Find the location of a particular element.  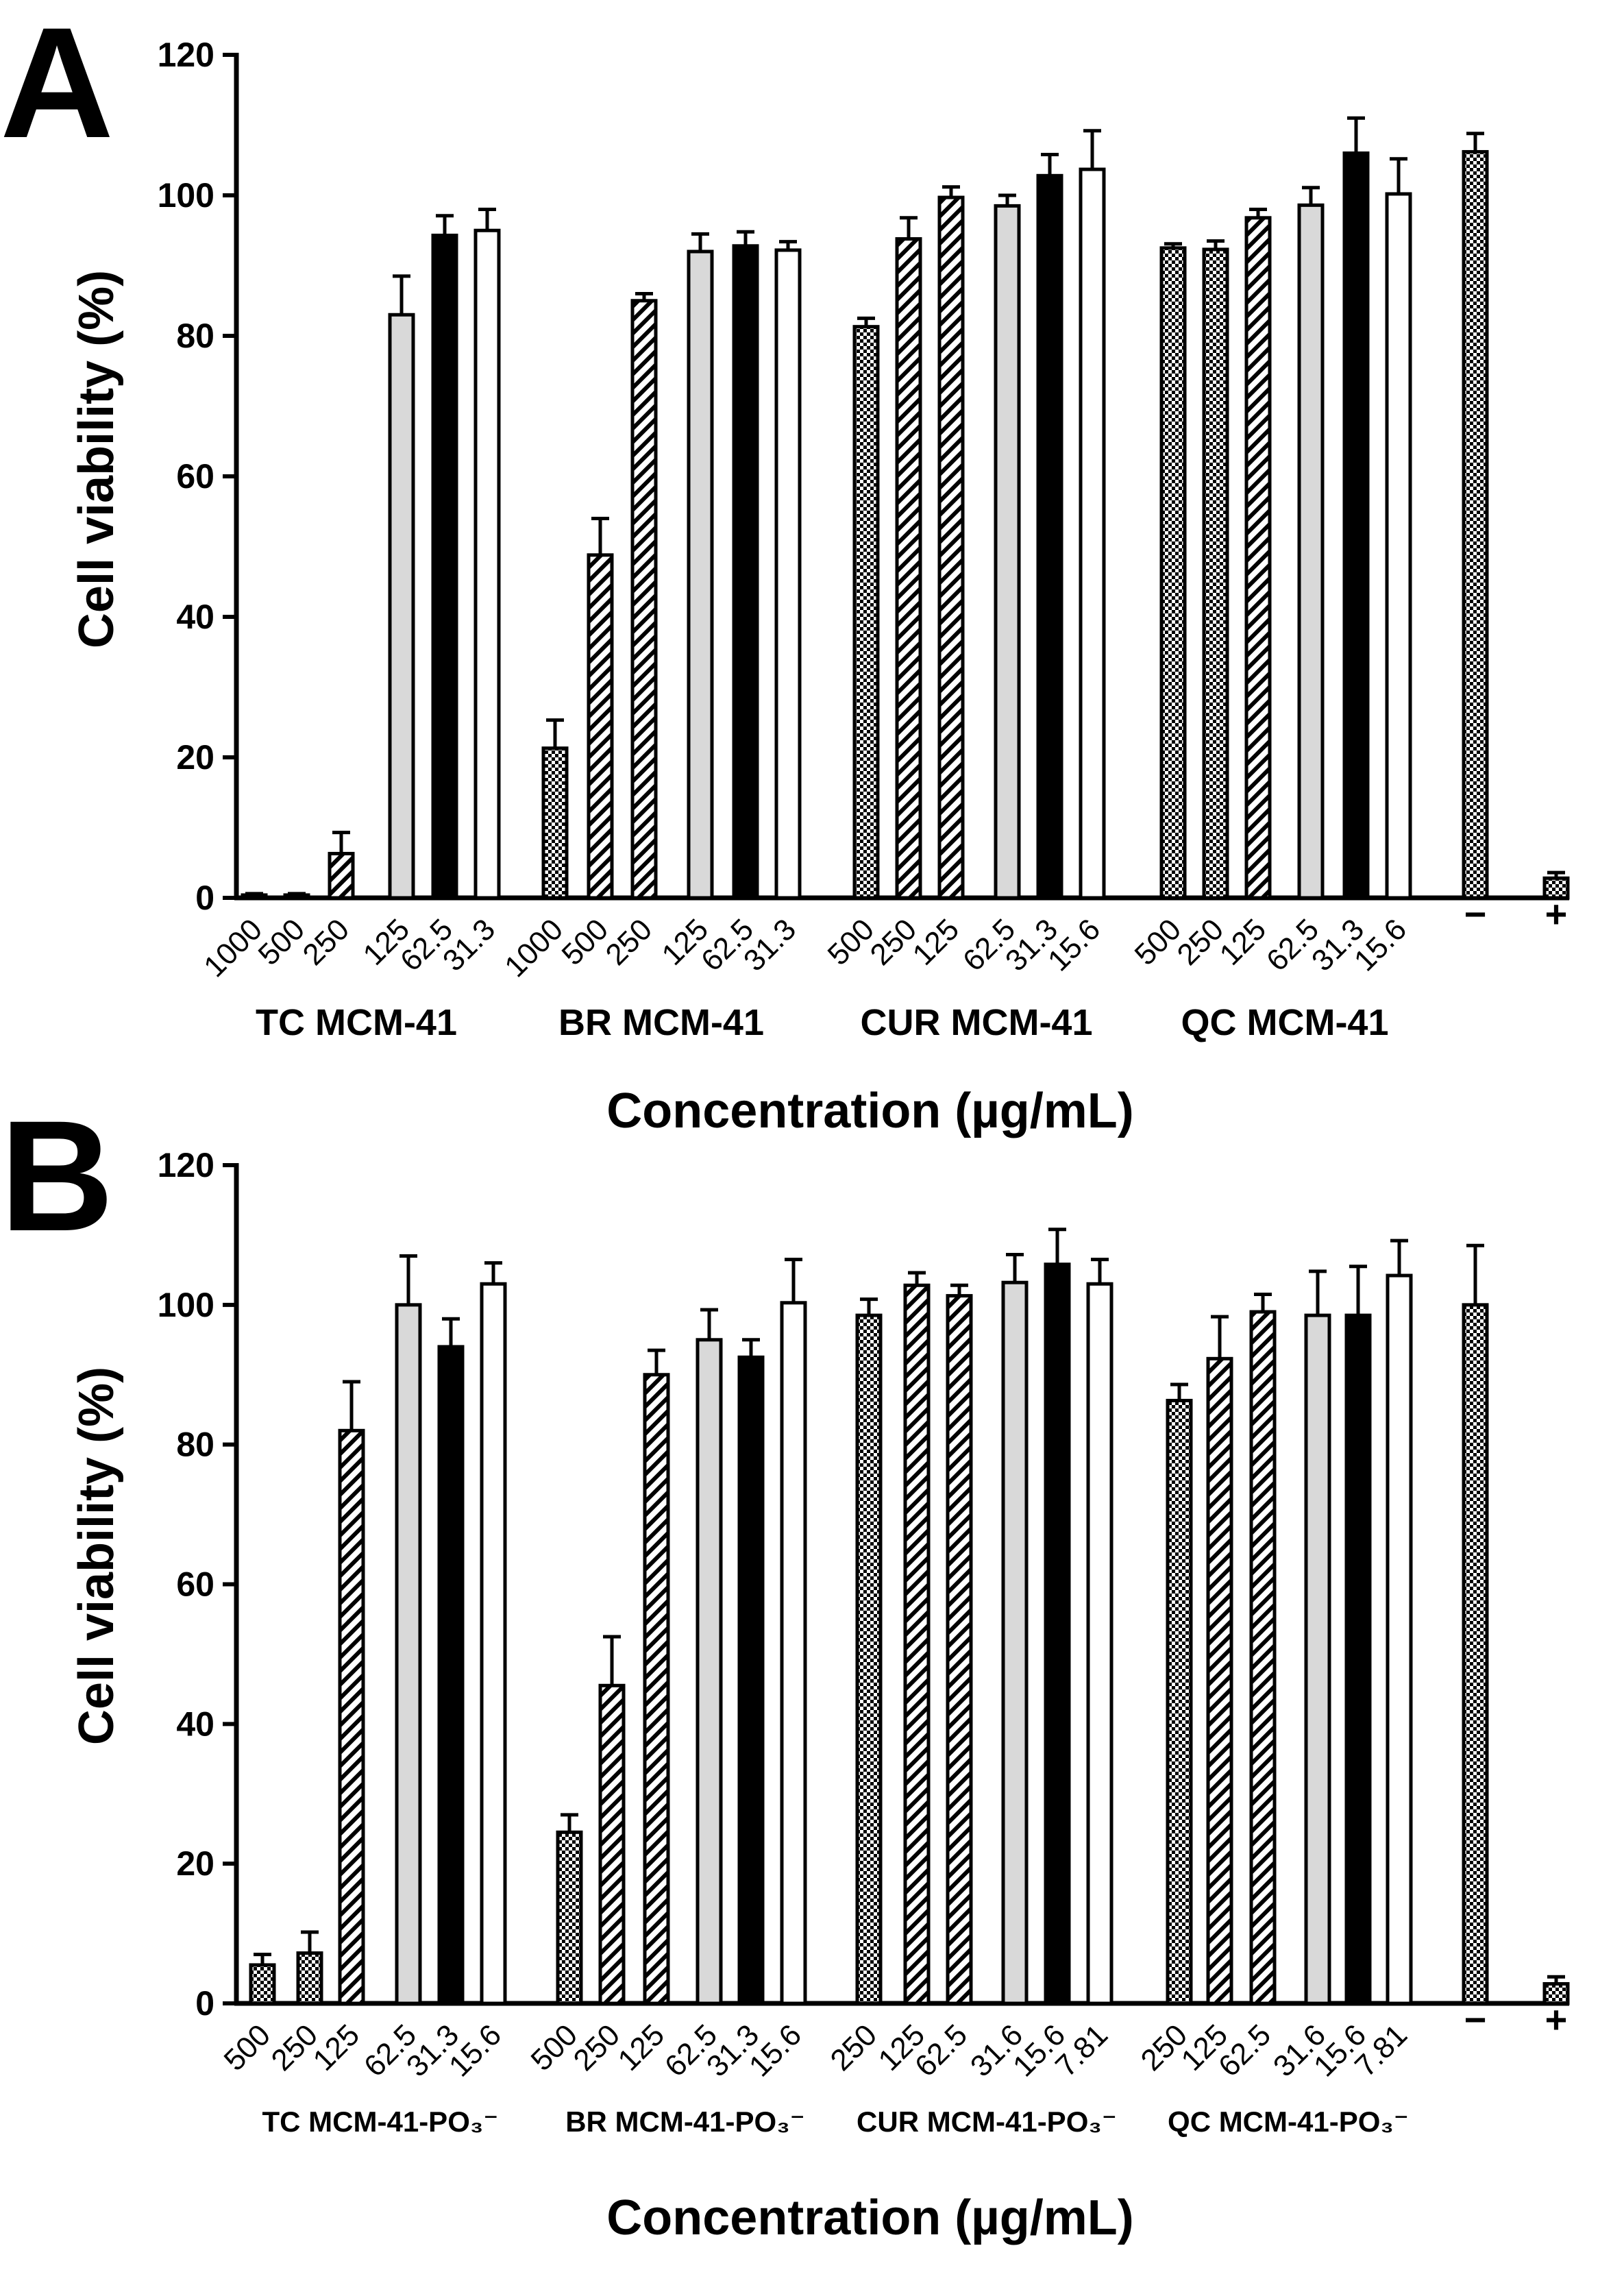

group-label: BR MCM-41-PO₃⁻ is located at coordinates (685, 2122).